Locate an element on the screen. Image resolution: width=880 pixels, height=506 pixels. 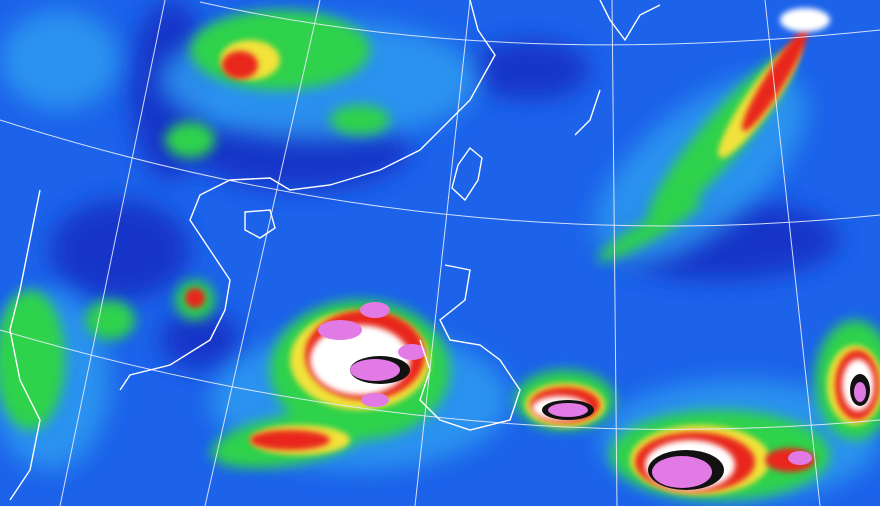
taiwan-outline is located at coordinates (467, 174).